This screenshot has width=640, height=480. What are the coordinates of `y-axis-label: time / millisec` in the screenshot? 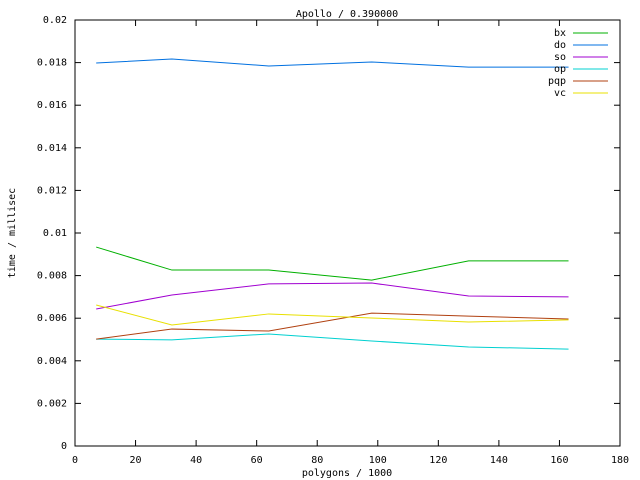 It's located at (12, 233).